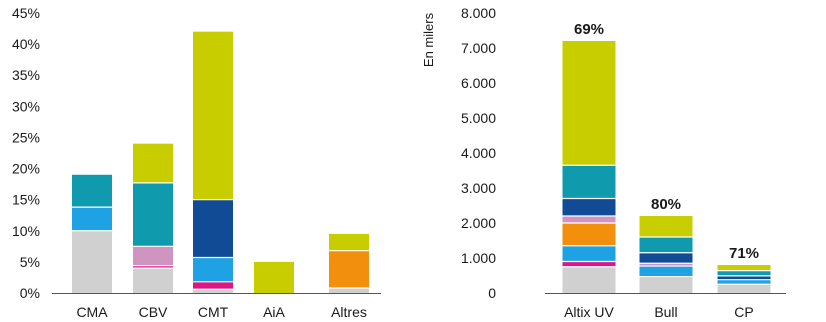 Image resolution: width=826 pixels, height=322 pixels. I want to click on right-y-tick-label: 6.000, so click(478, 83).